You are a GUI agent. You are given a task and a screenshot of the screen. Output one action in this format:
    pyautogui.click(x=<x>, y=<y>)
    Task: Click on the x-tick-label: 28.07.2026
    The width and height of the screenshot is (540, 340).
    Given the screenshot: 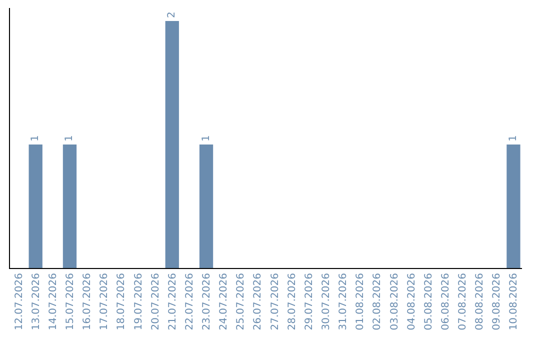 What is the action you would take?
    pyautogui.click(x=292, y=301)
    